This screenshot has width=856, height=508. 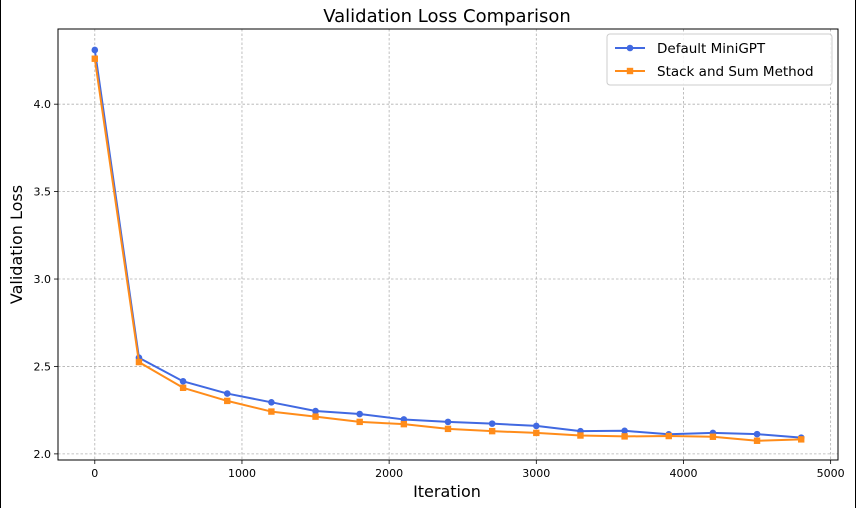 I want to click on legend-label-2: Stack and Sum Method, so click(x=735, y=72).